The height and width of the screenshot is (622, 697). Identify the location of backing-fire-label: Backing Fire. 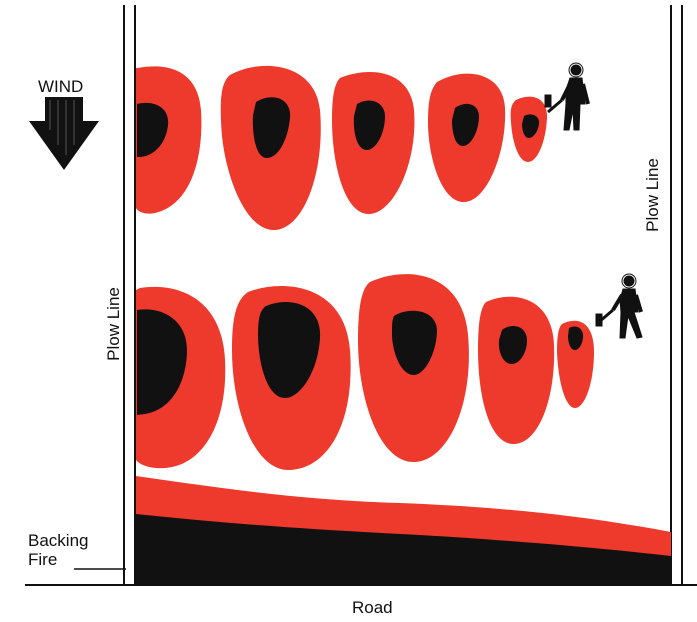
(58, 550).